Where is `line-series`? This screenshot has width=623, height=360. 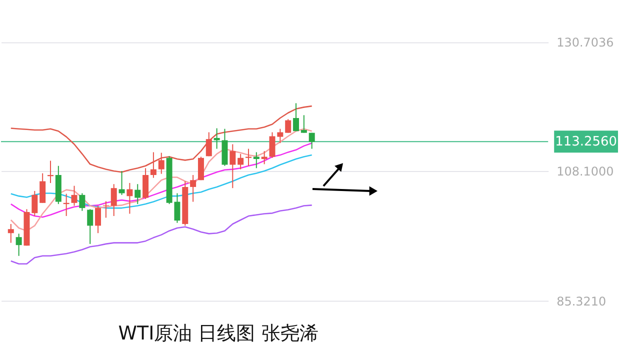
line-series is located at coordinates (161, 234).